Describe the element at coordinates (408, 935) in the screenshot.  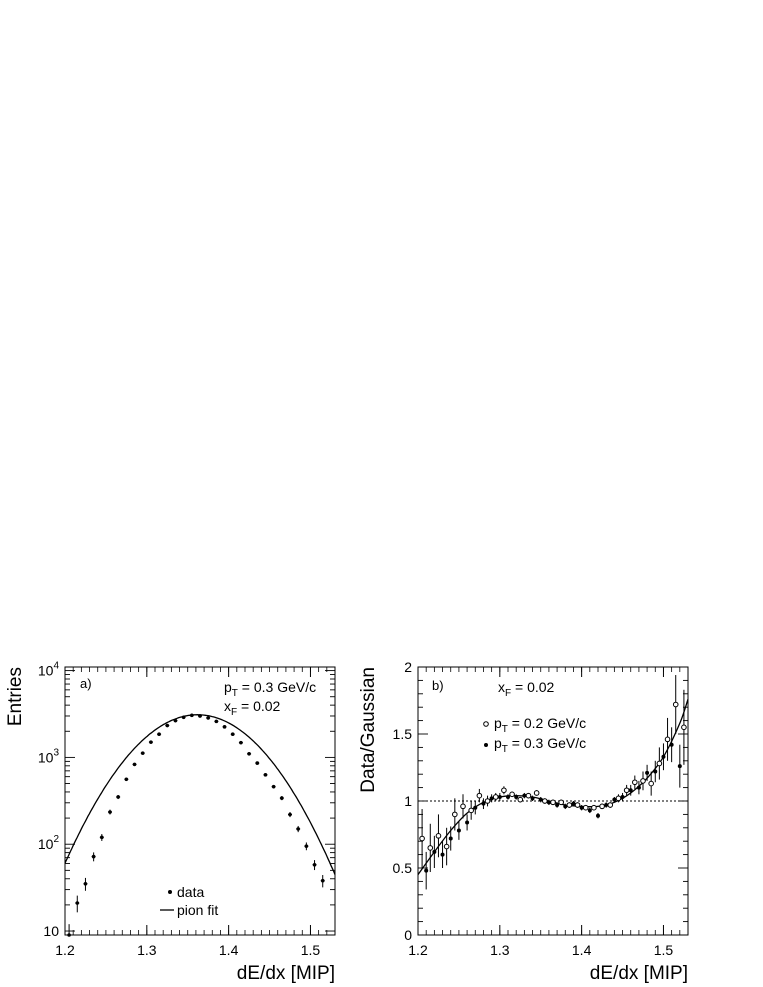
I see `y-tick-label: 0` at that location.